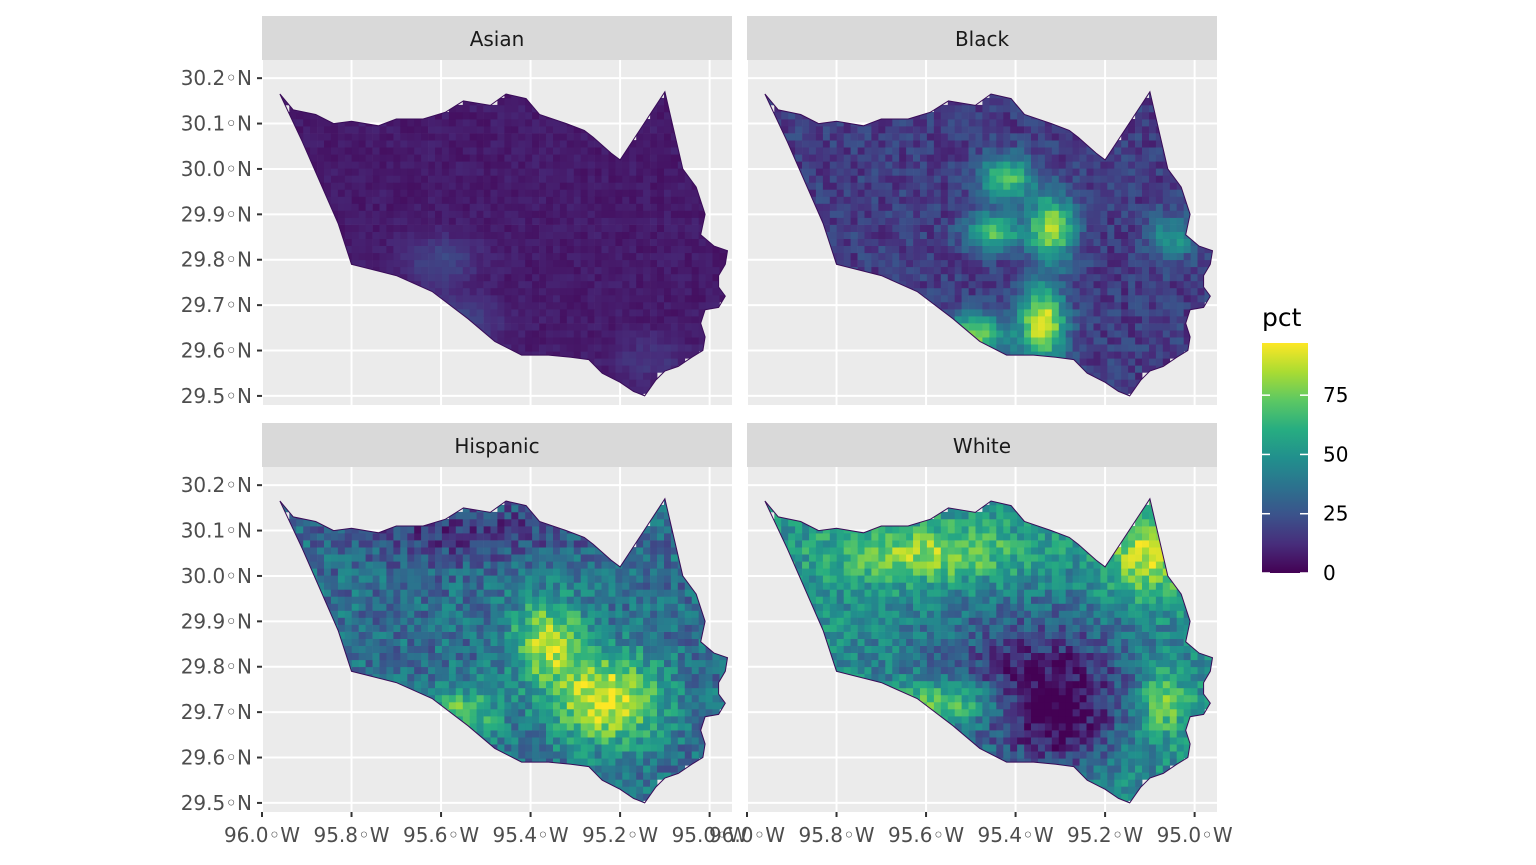  I want to click on y-tick-label: 29.5◦N, so click(216, 396).